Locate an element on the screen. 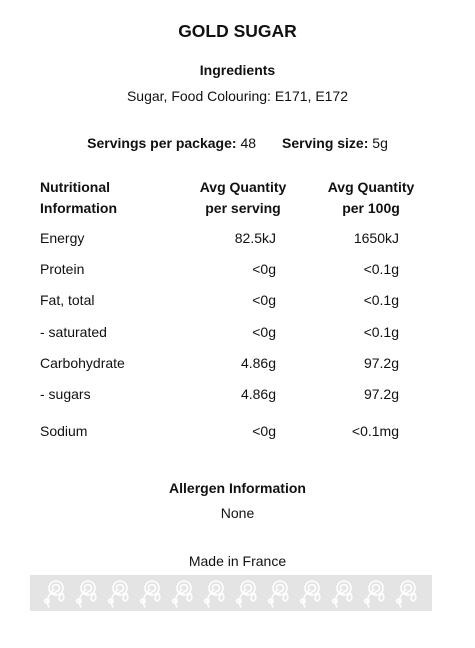 This screenshot has width=475, height=648. ingredients-heading: Ingredients is located at coordinates (237, 70).